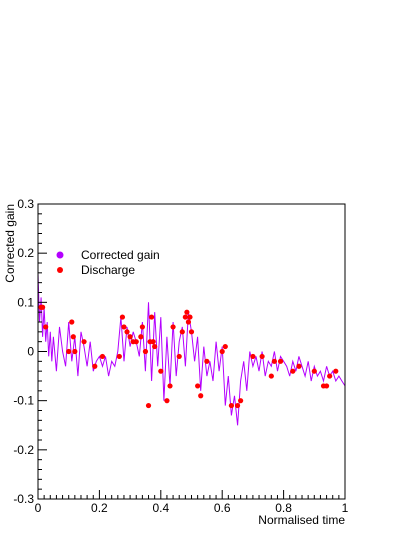 Image resolution: width=415 pixels, height=537 pixels. Describe the element at coordinates (99, 508) in the screenshot. I see `x-tick-label: 0.2` at that location.